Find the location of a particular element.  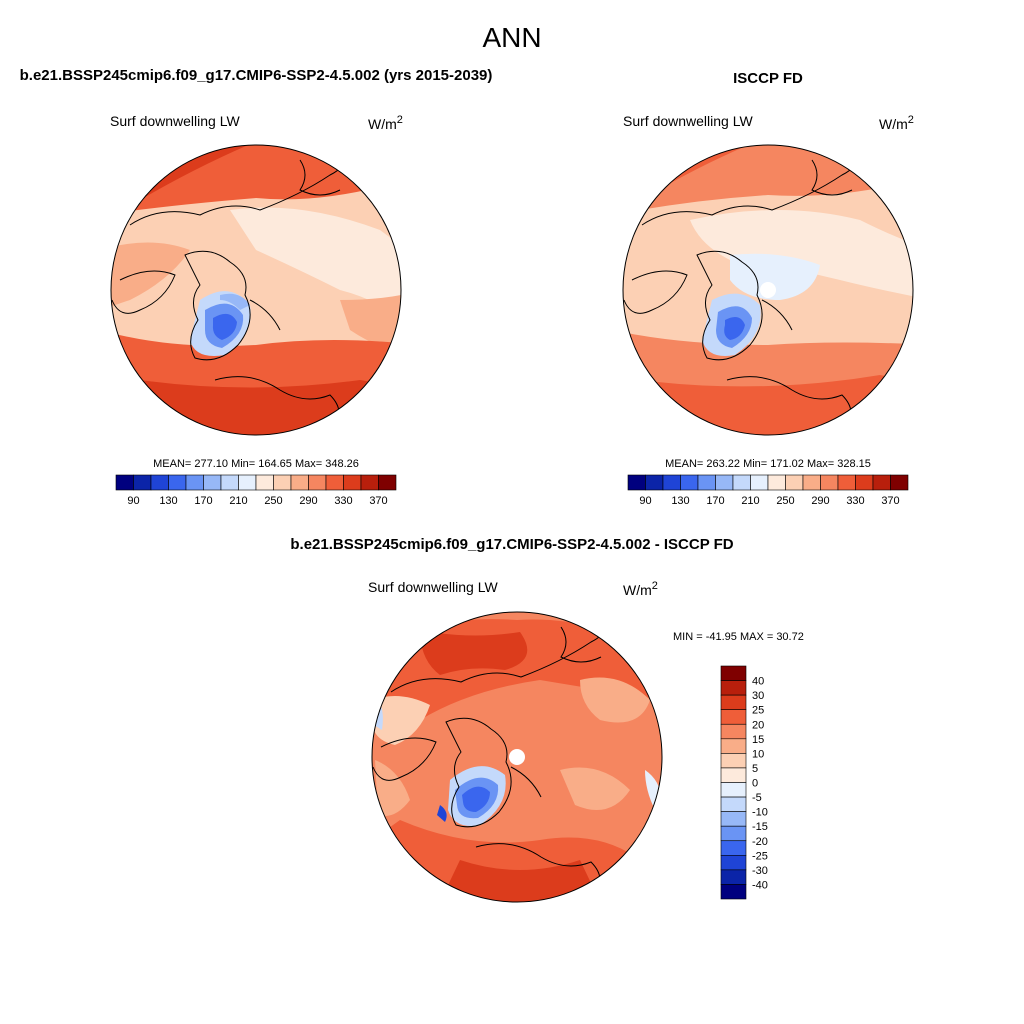

diff-colorbar-tick-label: -25 is located at coordinates (760, 856).